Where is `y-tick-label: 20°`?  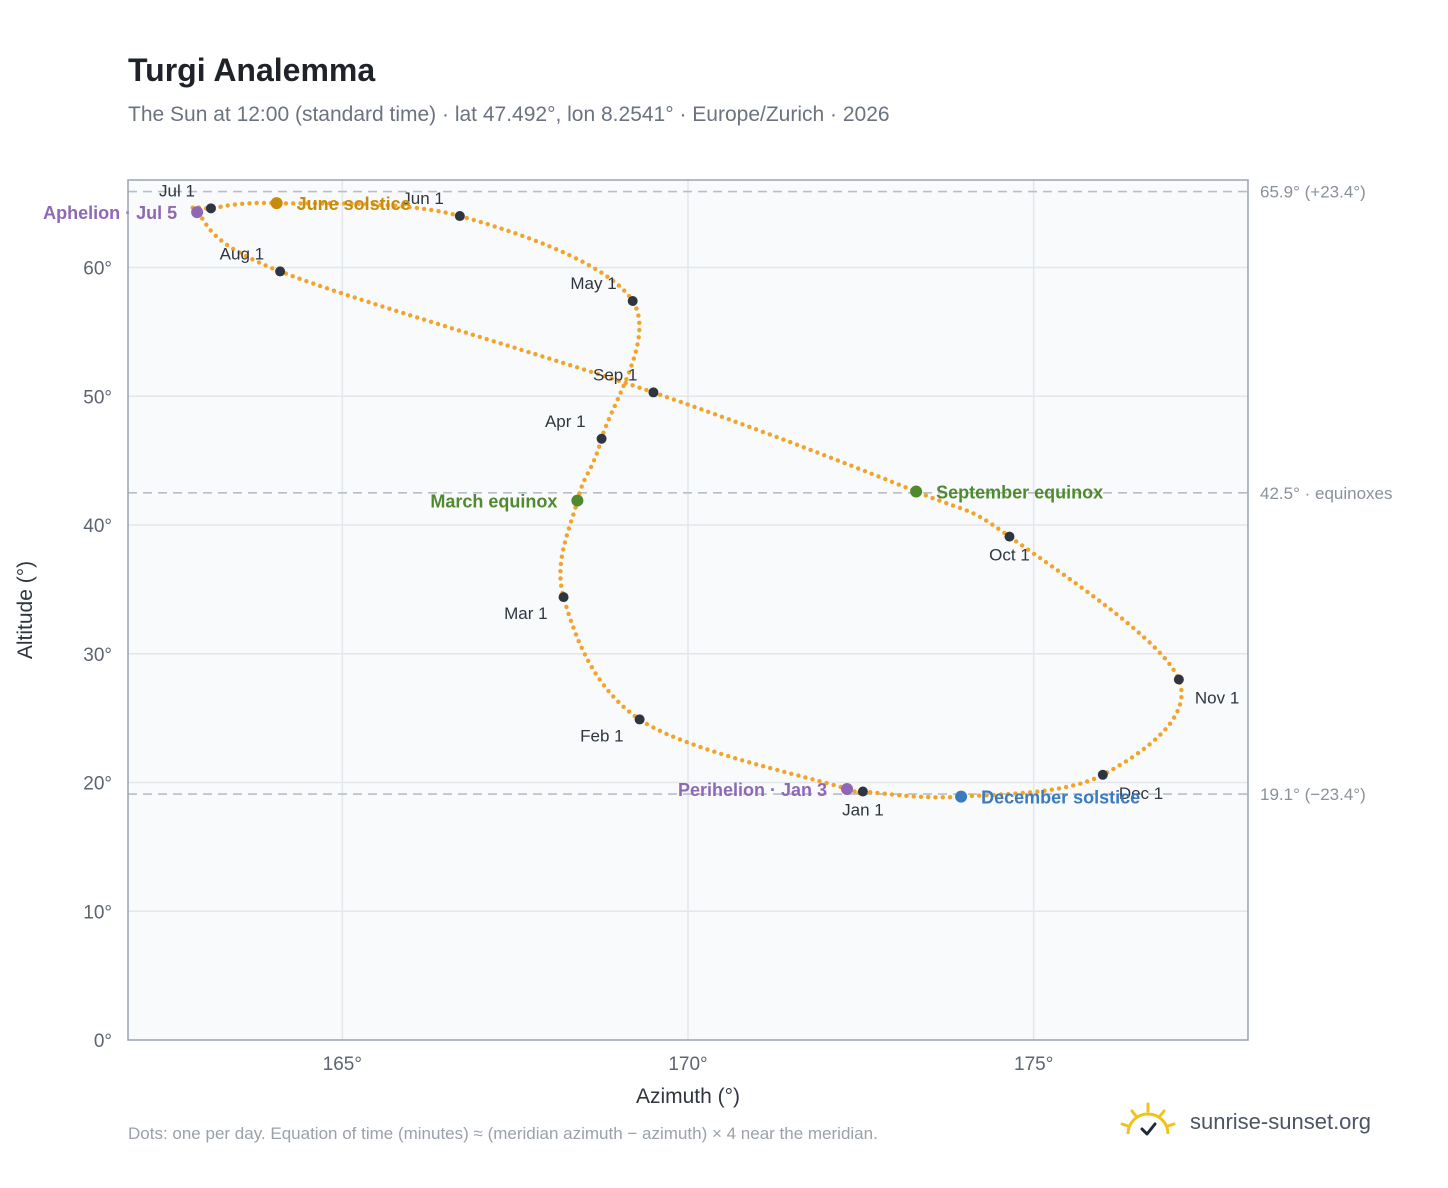
y-tick-label: 20° is located at coordinates (97, 784).